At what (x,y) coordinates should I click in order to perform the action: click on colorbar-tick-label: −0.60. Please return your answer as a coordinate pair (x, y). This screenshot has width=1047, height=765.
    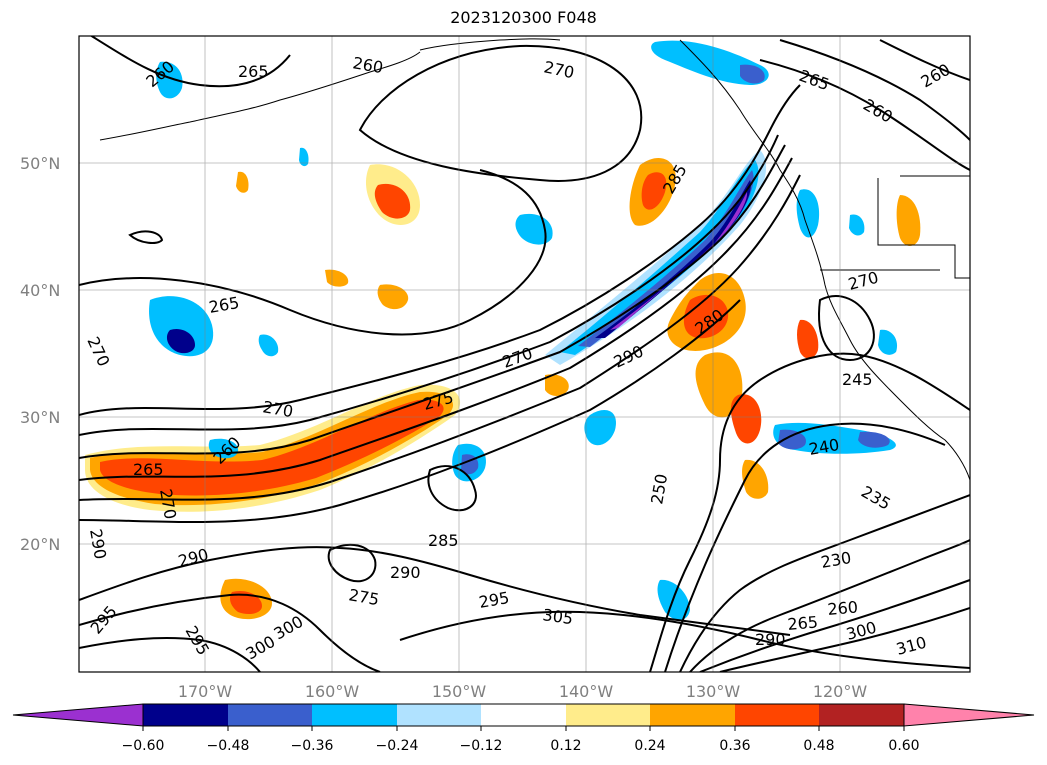
    Looking at the image, I should click on (143, 746).